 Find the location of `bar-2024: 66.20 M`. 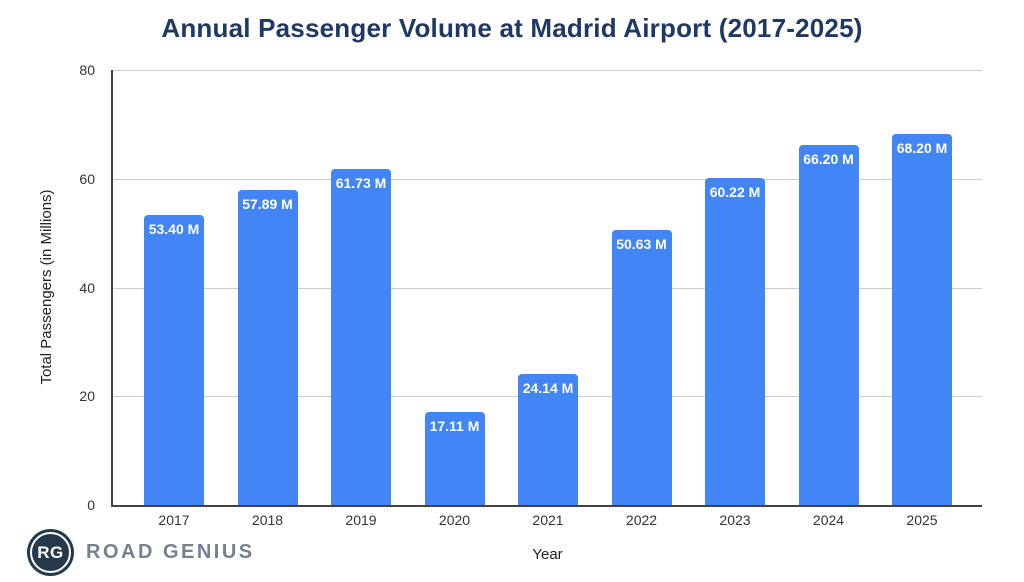

bar-2024: 66.20 M is located at coordinates (828, 325).